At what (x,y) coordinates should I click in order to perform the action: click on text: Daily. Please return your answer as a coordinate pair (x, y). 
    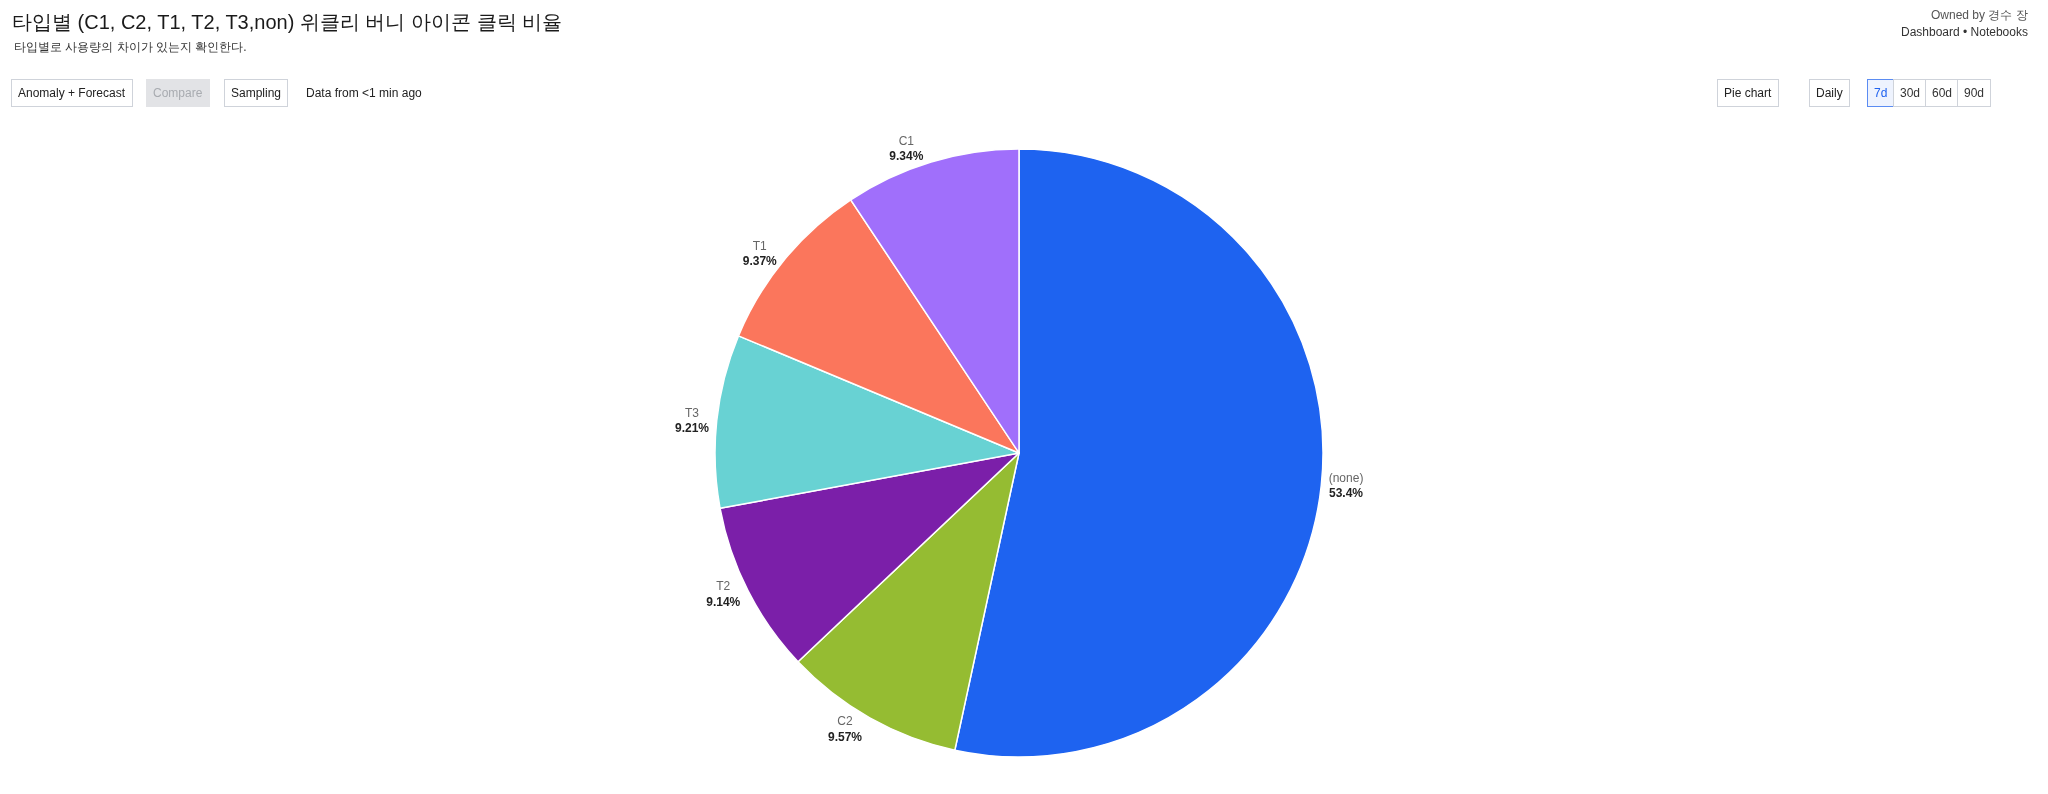
    Looking at the image, I should click on (1829, 93).